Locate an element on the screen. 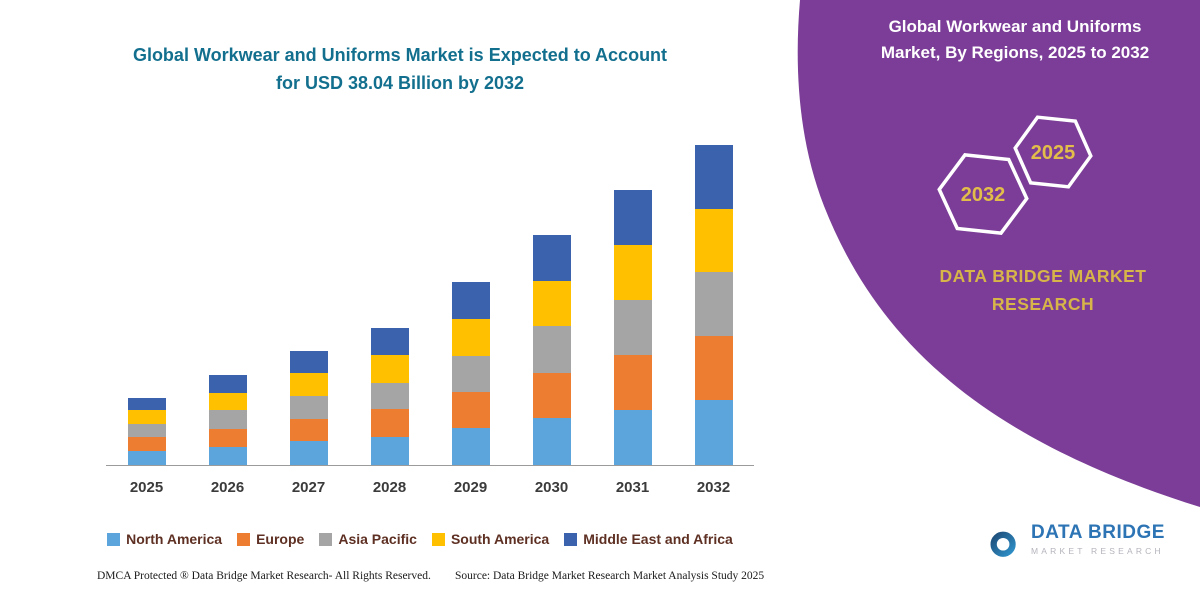  hexagon-2032 is located at coordinates (983, 194).